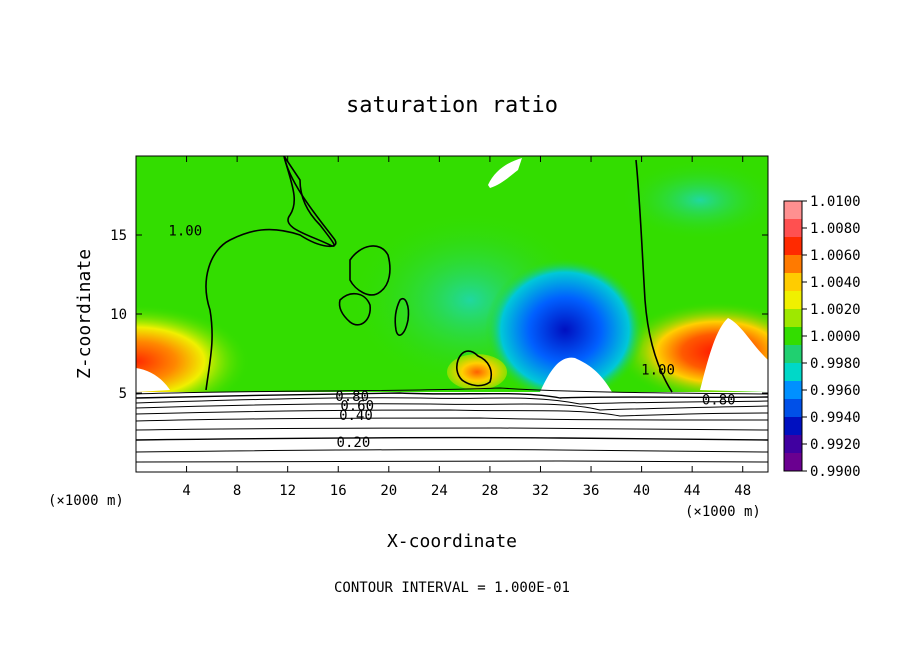  Describe the element at coordinates (591, 491) in the screenshot. I see `x-tick-label: 36` at that location.